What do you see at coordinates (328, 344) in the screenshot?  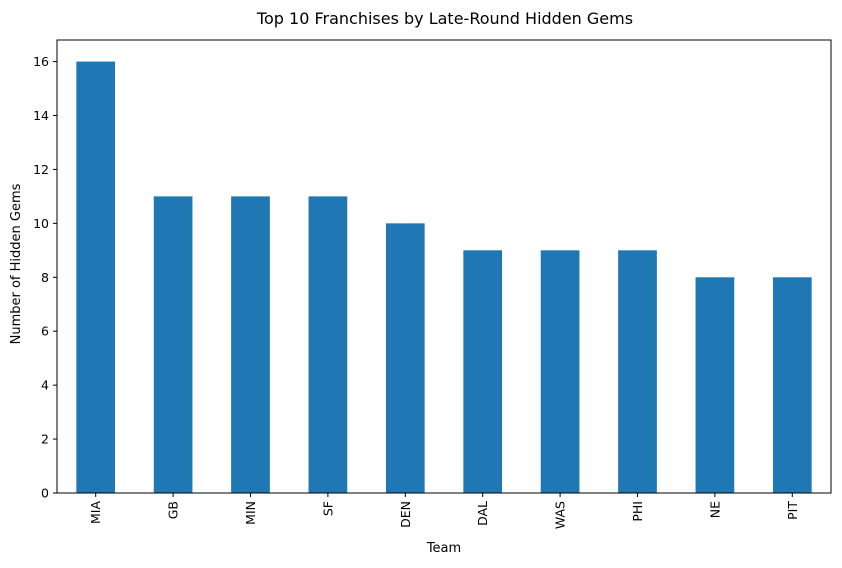 I see `bar-sf` at bounding box center [328, 344].